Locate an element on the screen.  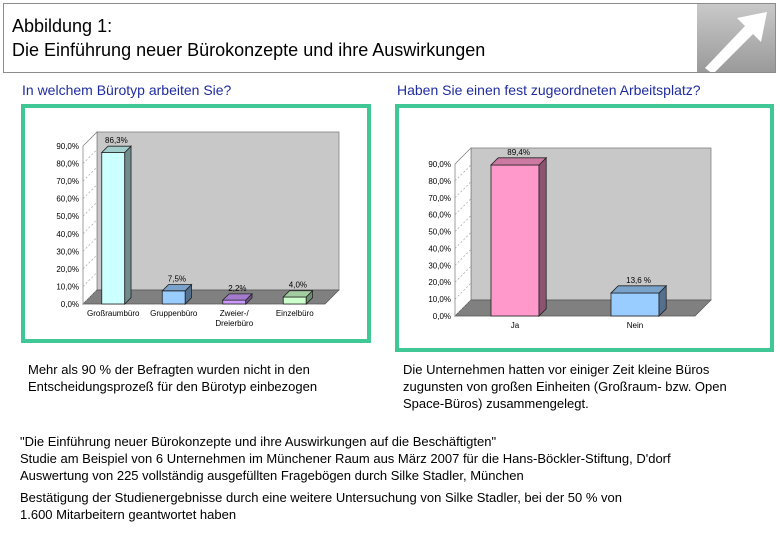
chart-1-ytick-label: 10,0% is located at coordinates (439, 299).